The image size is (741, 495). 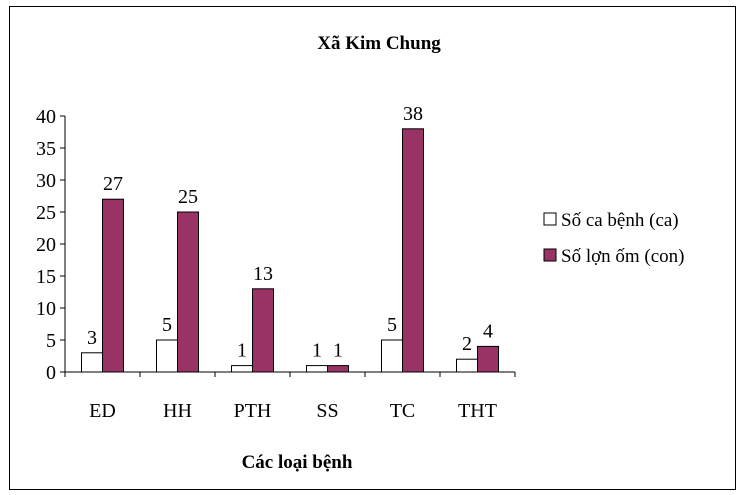 I want to click on legend-label: Số lợn ốm (con), so click(x=623, y=256).